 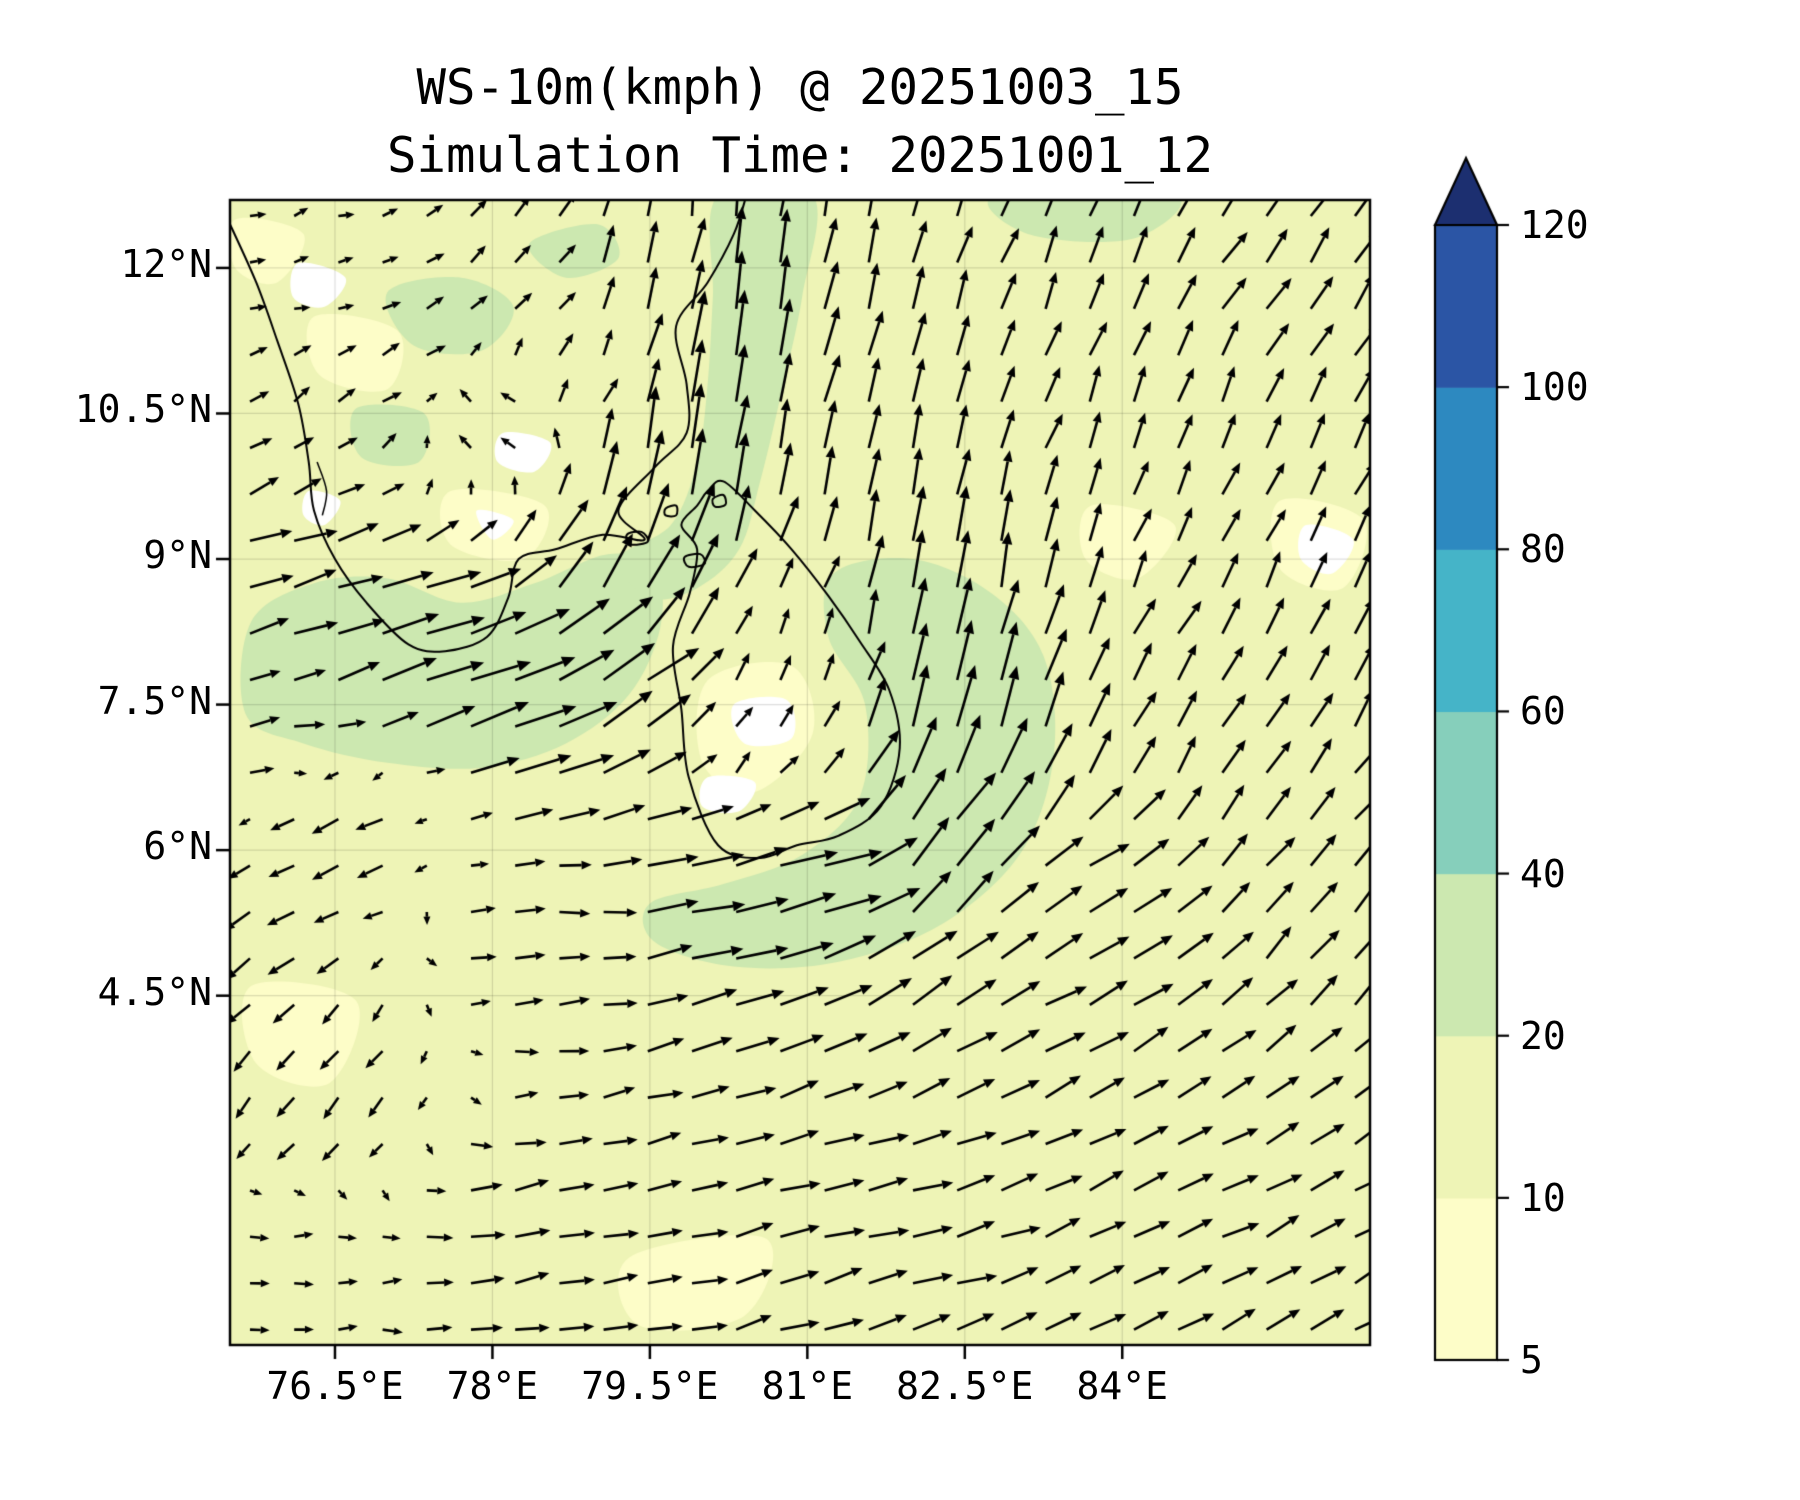 I want to click on colorbar-tick-label: 40, so click(x=1543, y=873).